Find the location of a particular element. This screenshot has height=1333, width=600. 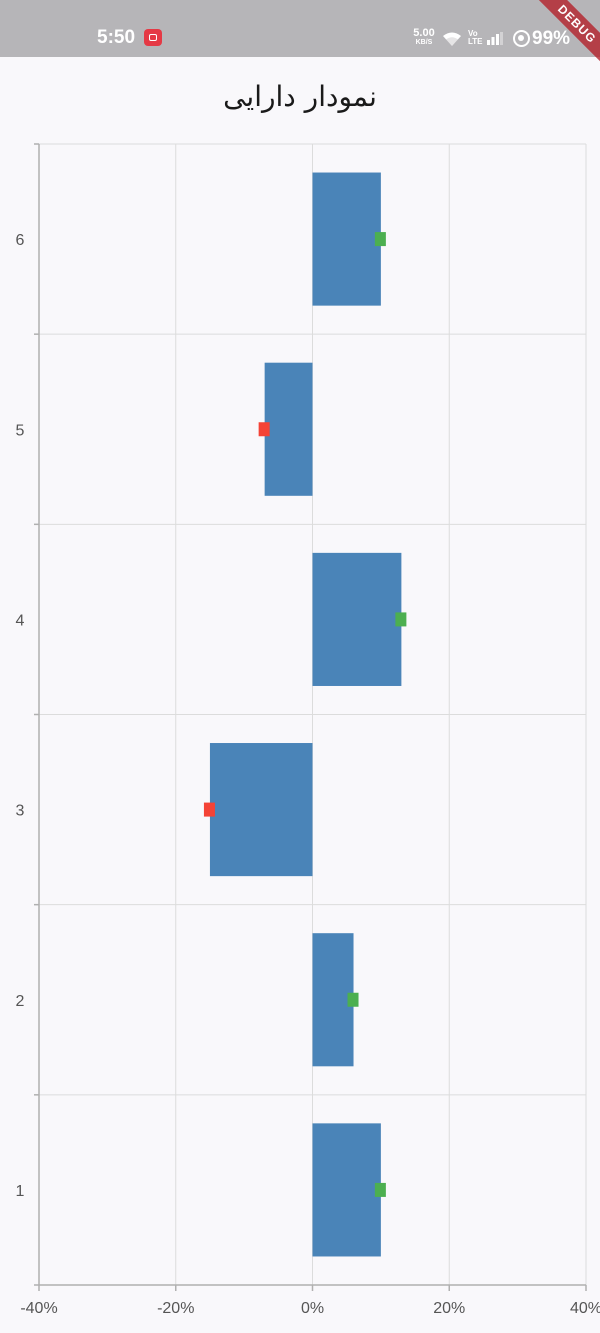

status-bar: 5:50 5.00 KB/S Vo LTE 99% is located at coordinates (300, 28).